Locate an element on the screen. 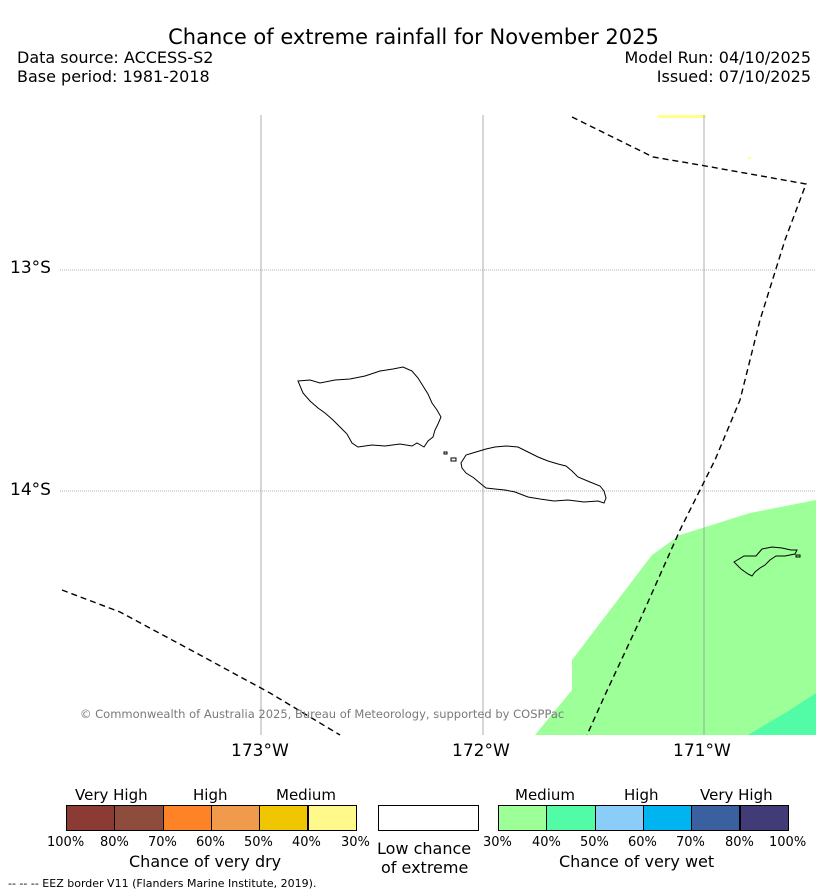 Image resolution: width=827 pixels, height=896 pixels. neutral-caption-line1: Low chance is located at coordinates (424, 848).